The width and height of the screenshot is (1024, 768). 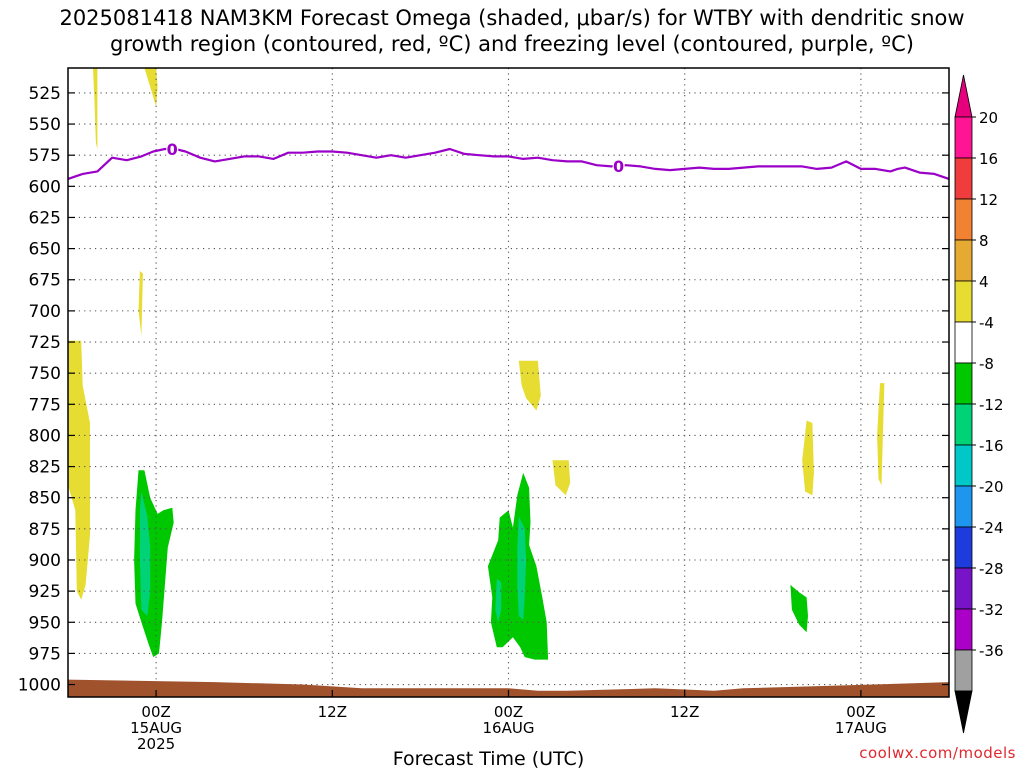 What do you see at coordinates (45, 125) in the screenshot?
I see `y-tick-label: 550` at bounding box center [45, 125].